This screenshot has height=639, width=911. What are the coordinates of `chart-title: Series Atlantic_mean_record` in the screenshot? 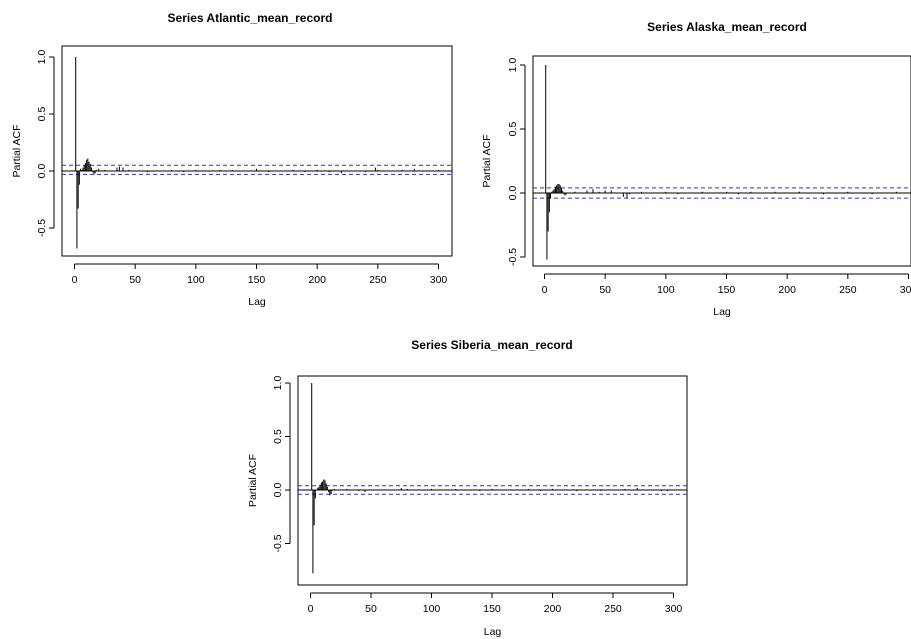 It's located at (250, 18).